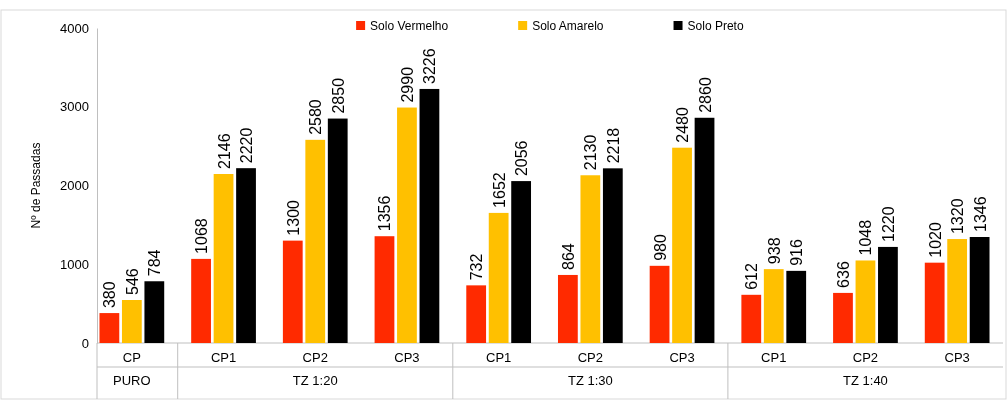 The width and height of the screenshot is (1008, 401). Describe the element at coordinates (338, 95) in the screenshot. I see `data-label: 2850` at that location.